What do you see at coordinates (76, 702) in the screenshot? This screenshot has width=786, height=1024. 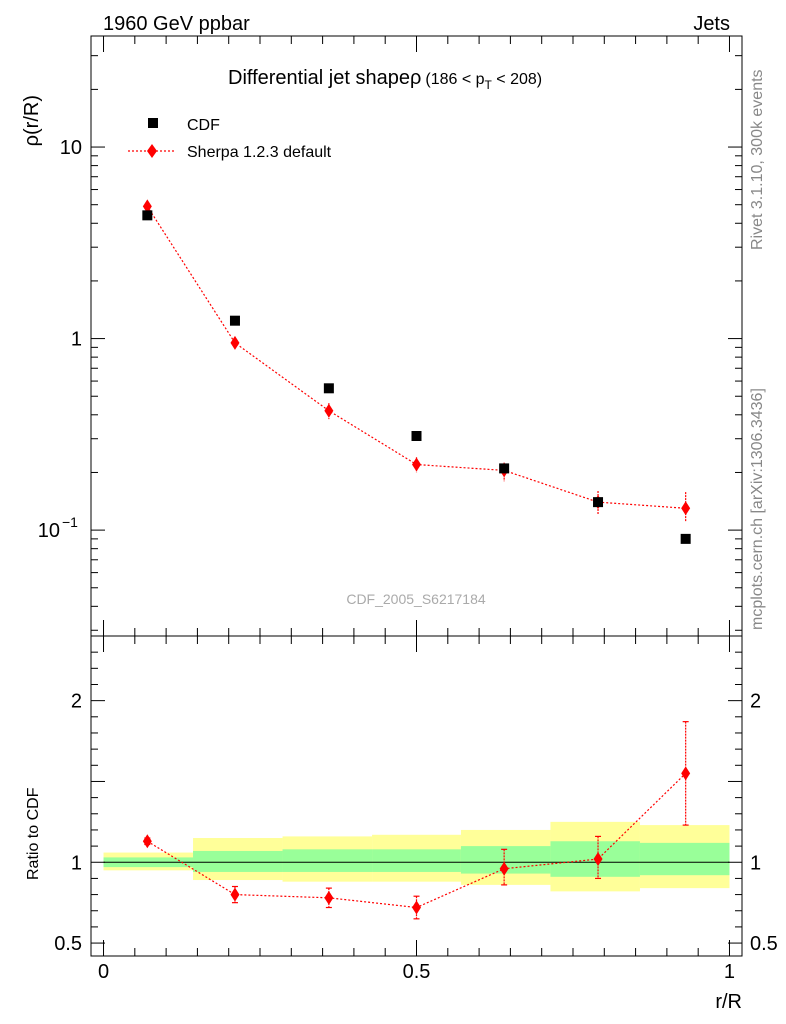 I see `ratio-y-tick-label: 2` at bounding box center [76, 702].